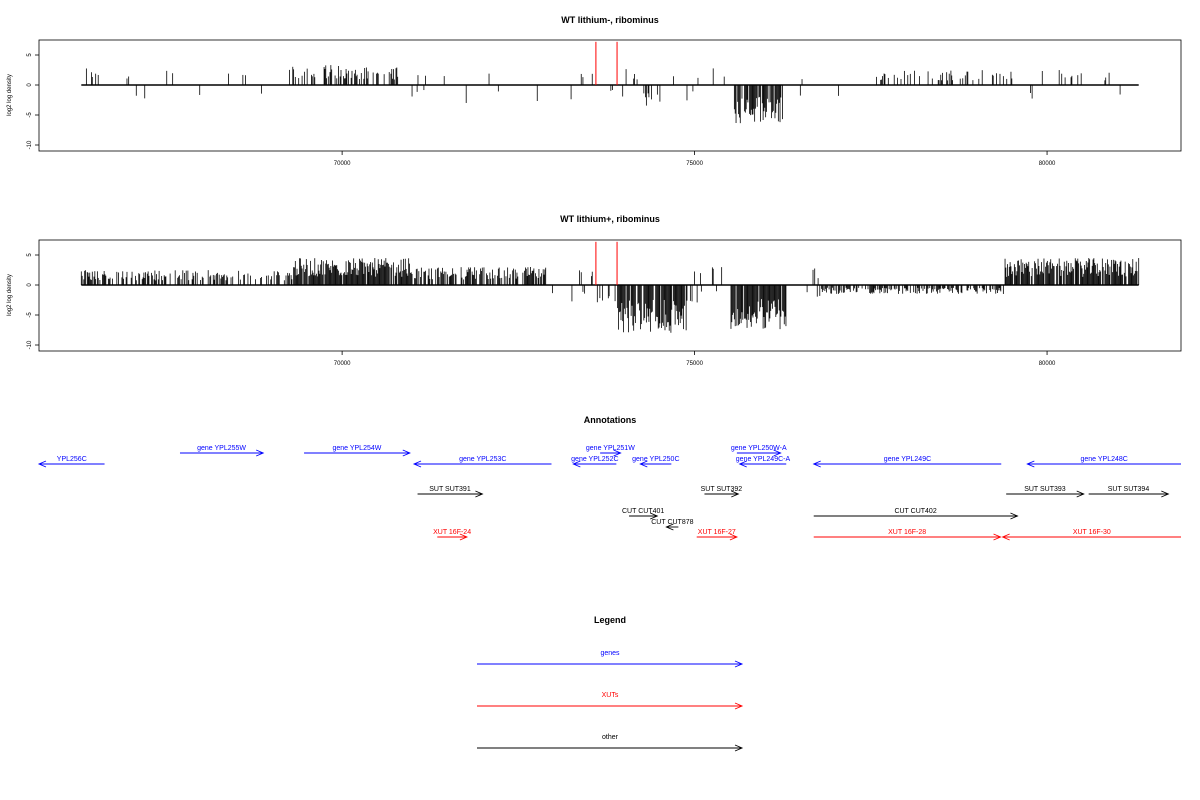 The image size is (1200, 800). I want to click on feature-label: XUT 16F-28, so click(907, 532).